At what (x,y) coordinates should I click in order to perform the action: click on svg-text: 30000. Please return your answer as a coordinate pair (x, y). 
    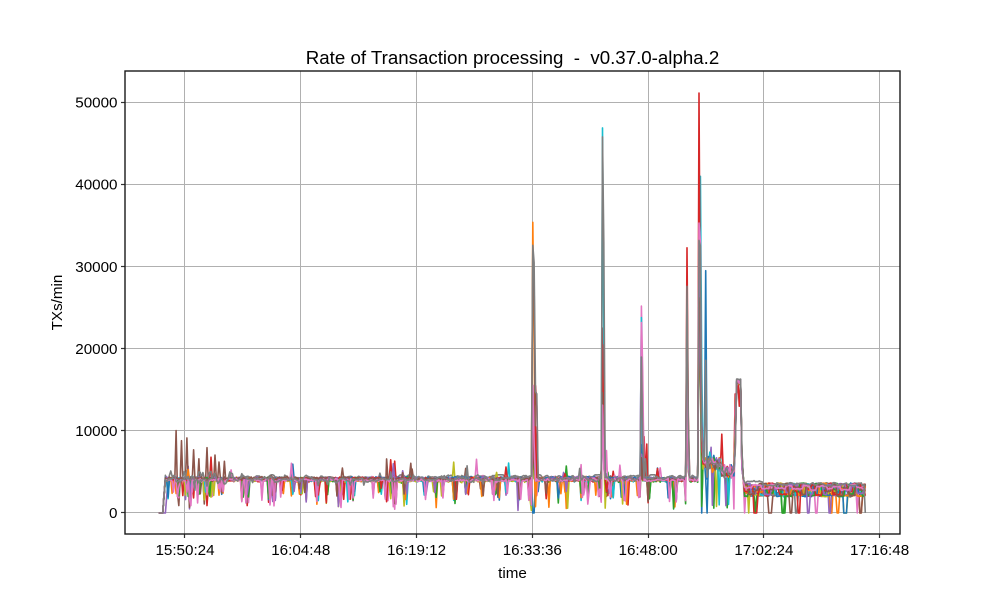
    Looking at the image, I should click on (96, 267).